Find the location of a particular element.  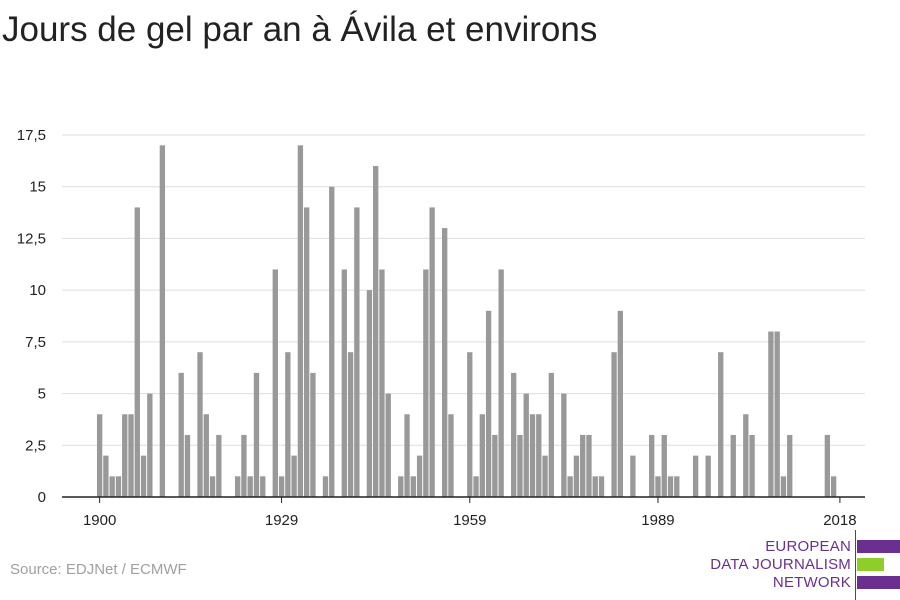

logo-divider is located at coordinates (855, 565).